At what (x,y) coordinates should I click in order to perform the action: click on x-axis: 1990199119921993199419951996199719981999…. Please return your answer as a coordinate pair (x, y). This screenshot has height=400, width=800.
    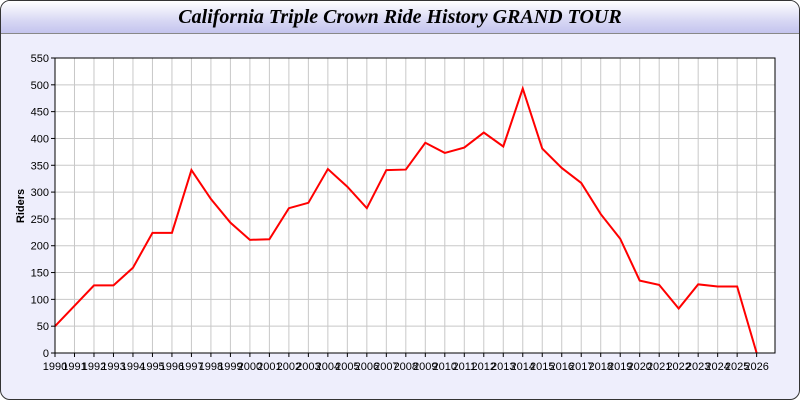
    Looking at the image, I should click on (406, 363).